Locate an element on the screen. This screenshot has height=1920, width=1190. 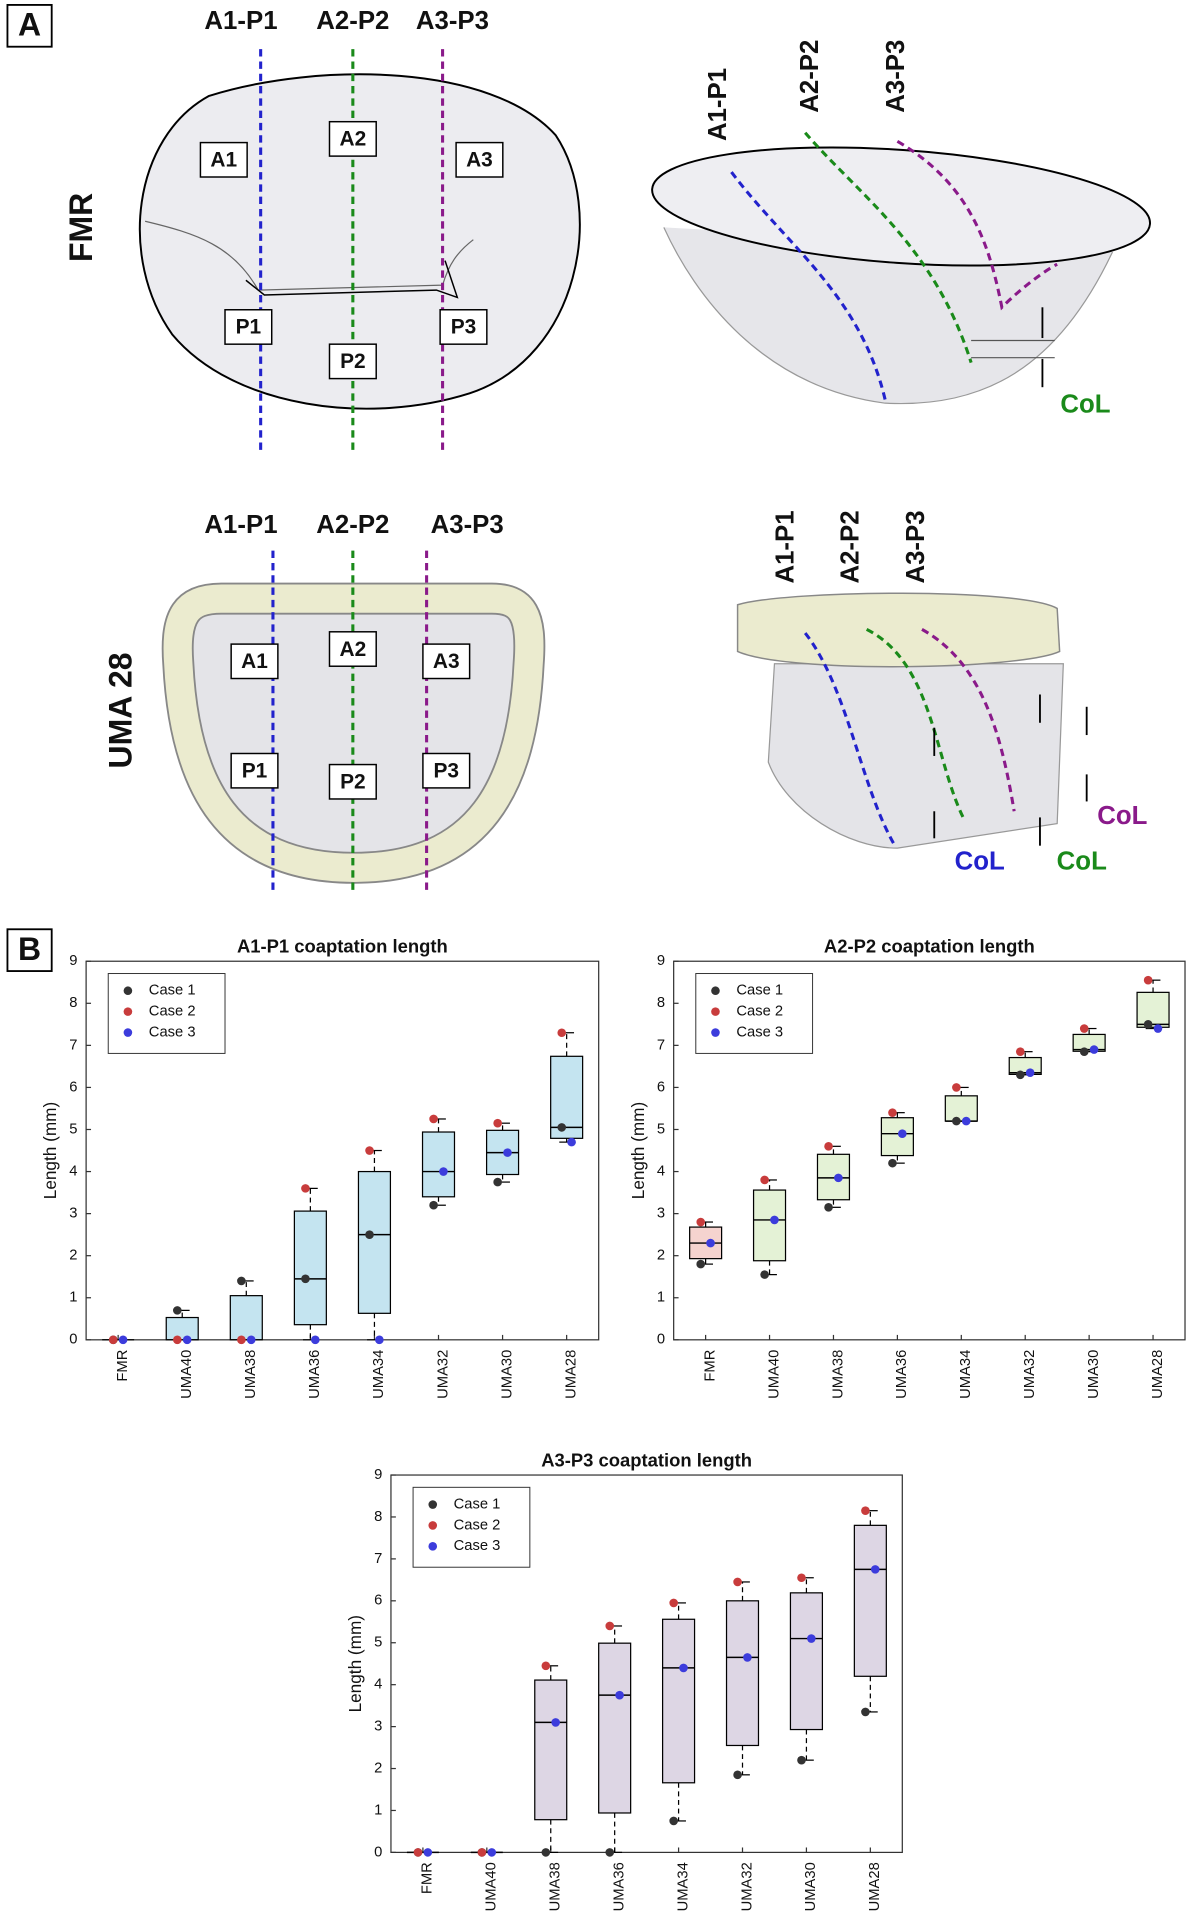
y-tick-label: 8 is located at coordinates (661, 1003).